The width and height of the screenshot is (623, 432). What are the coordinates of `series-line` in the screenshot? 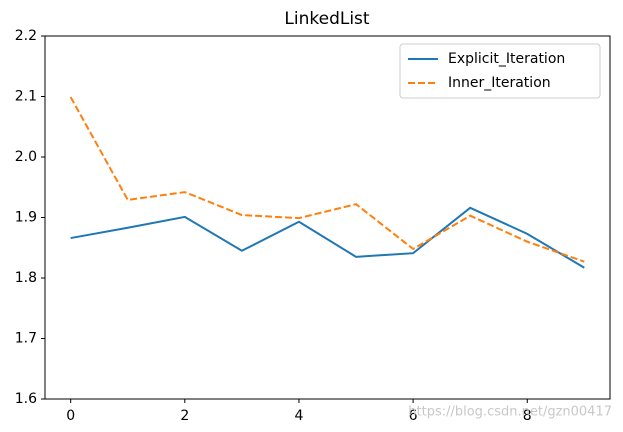 It's located at (327, 237).